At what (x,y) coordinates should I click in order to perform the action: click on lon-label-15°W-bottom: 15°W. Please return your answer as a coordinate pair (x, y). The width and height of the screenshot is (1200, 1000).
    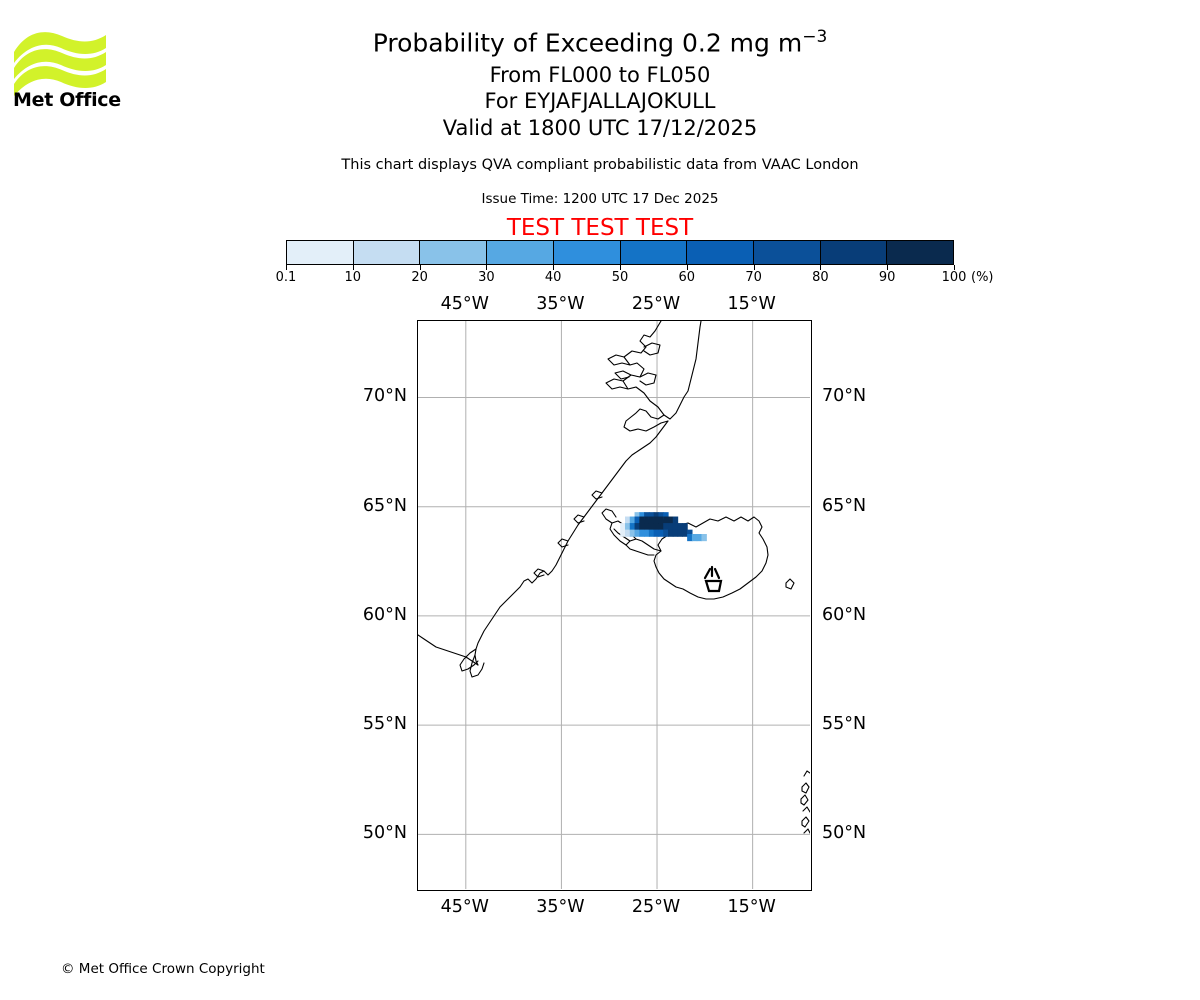
    Looking at the image, I should click on (751, 907).